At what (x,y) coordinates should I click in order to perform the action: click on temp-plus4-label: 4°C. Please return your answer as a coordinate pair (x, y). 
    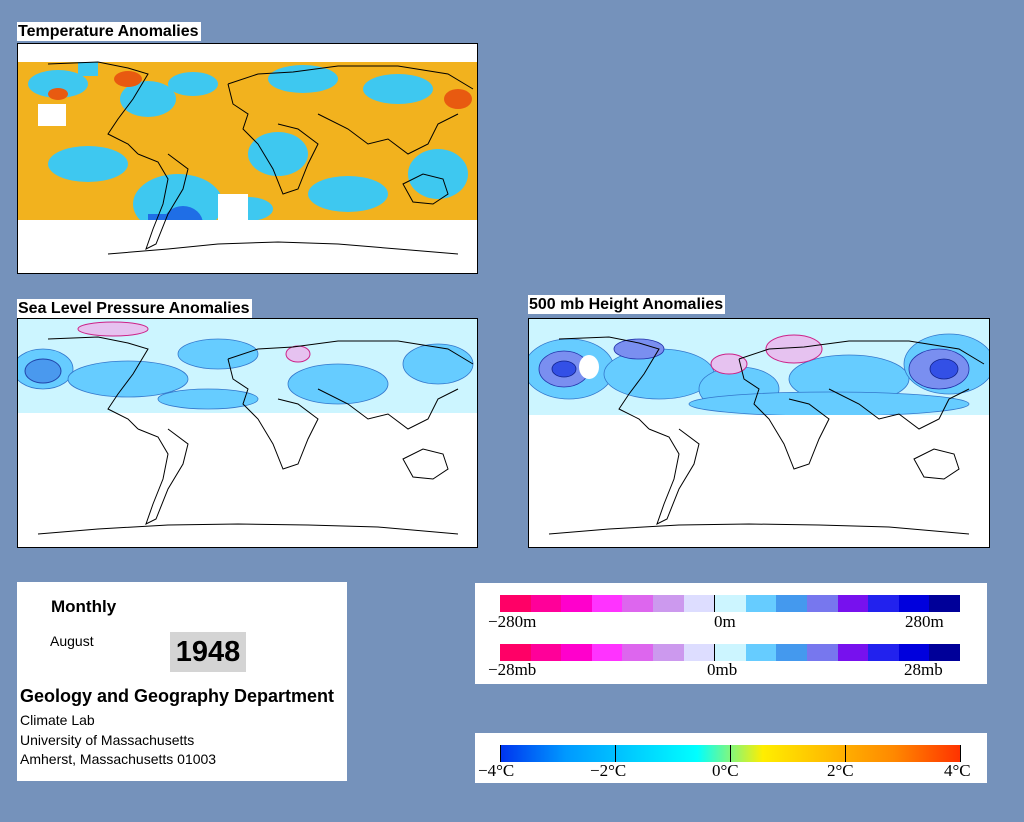
    Looking at the image, I should click on (957, 770).